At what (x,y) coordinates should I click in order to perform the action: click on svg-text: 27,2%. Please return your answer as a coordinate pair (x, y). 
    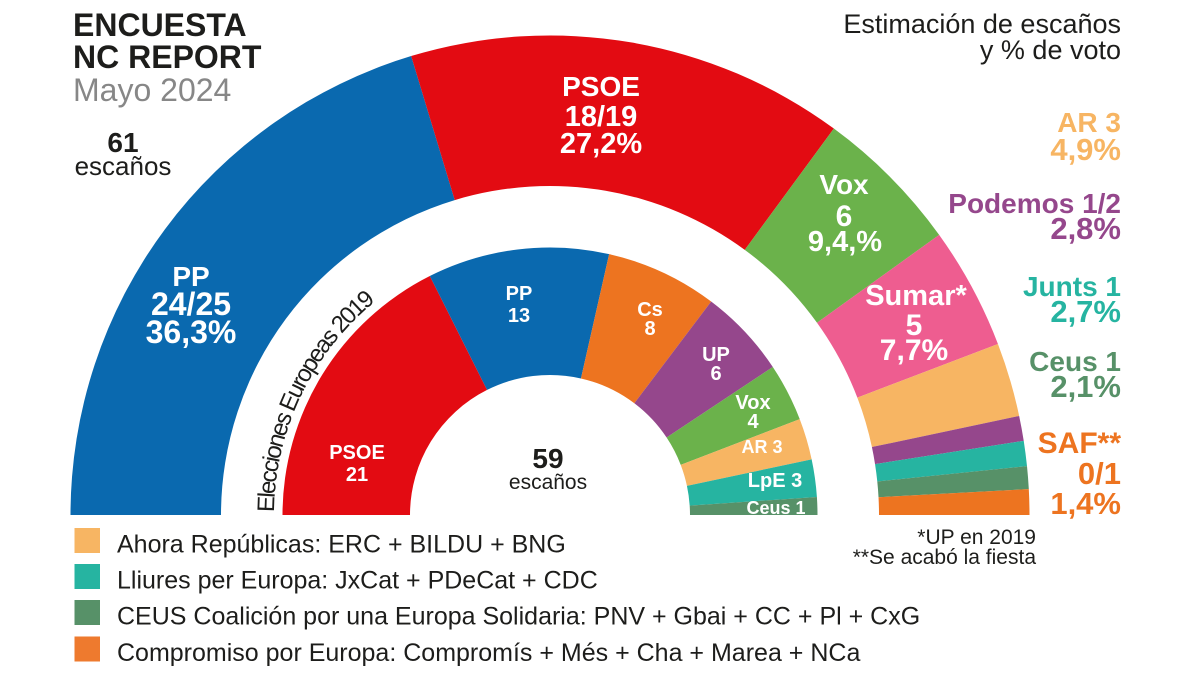
    Looking at the image, I should click on (601, 144).